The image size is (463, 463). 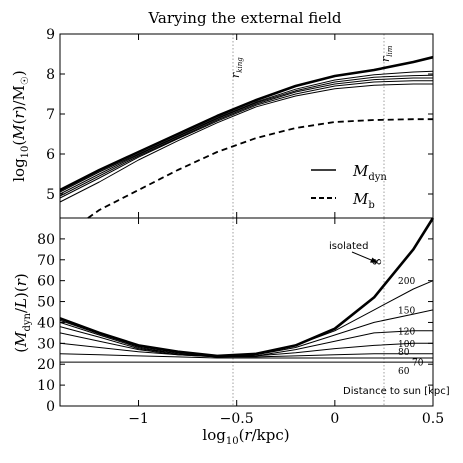 I want to click on x-tick-label: 0, so click(x=334, y=419).